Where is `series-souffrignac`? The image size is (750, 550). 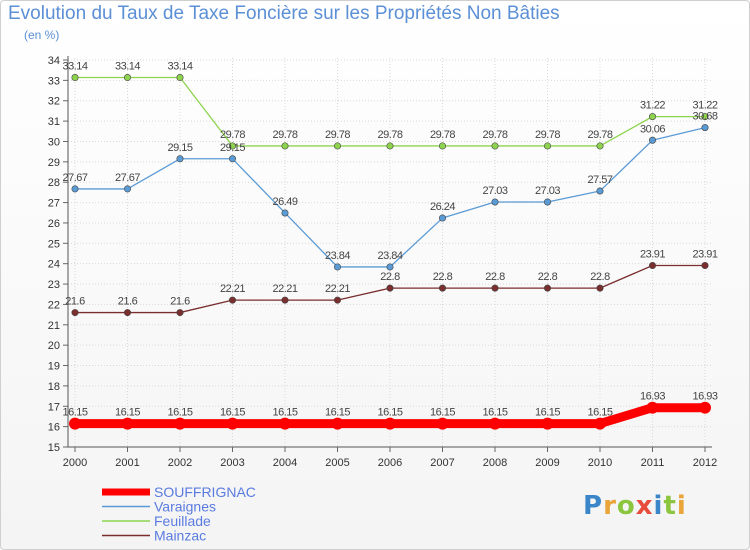
series-souffrignac is located at coordinates (390, 415).